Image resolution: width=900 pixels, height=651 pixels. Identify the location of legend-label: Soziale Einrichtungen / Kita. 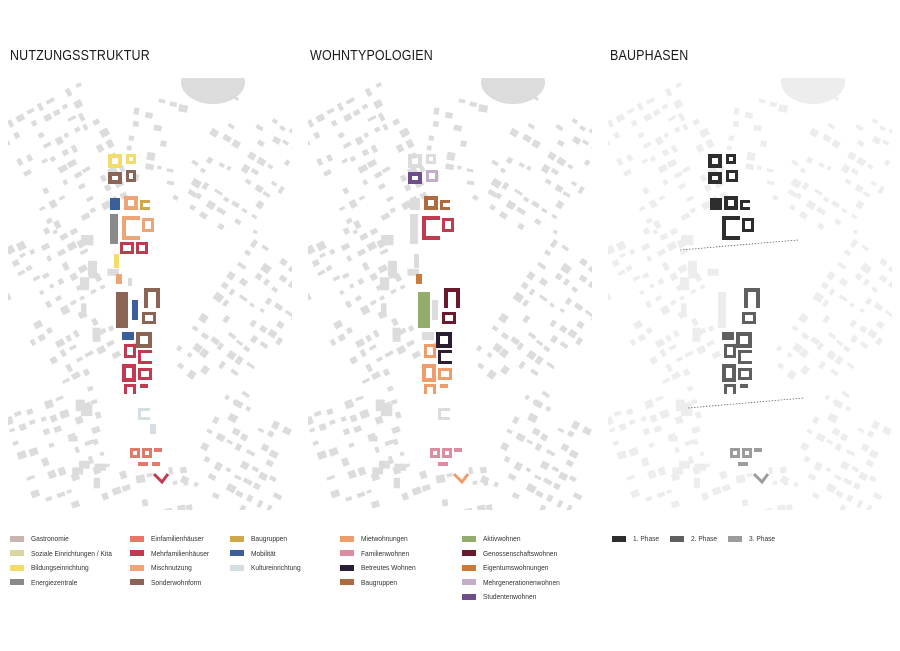
(71, 553).